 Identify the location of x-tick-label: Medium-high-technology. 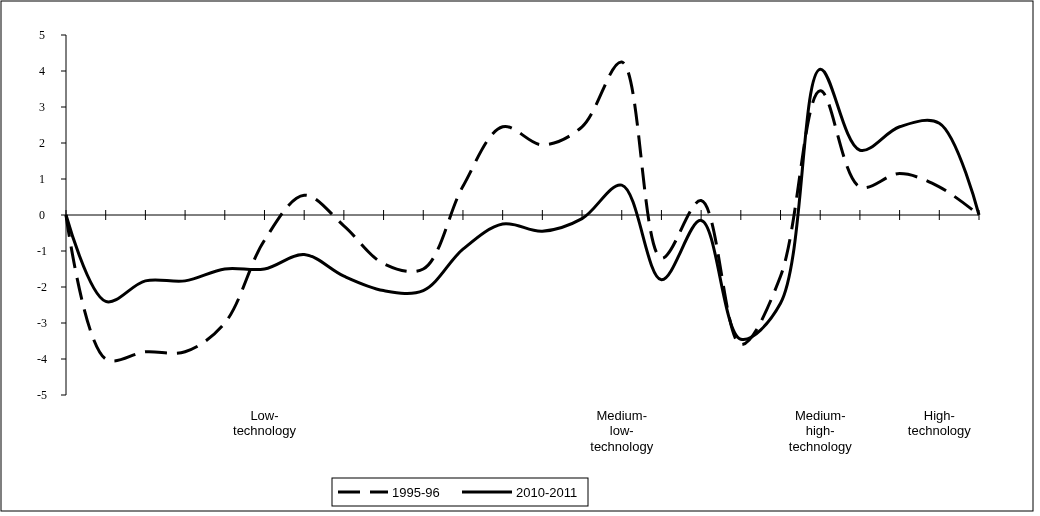
(820, 430).